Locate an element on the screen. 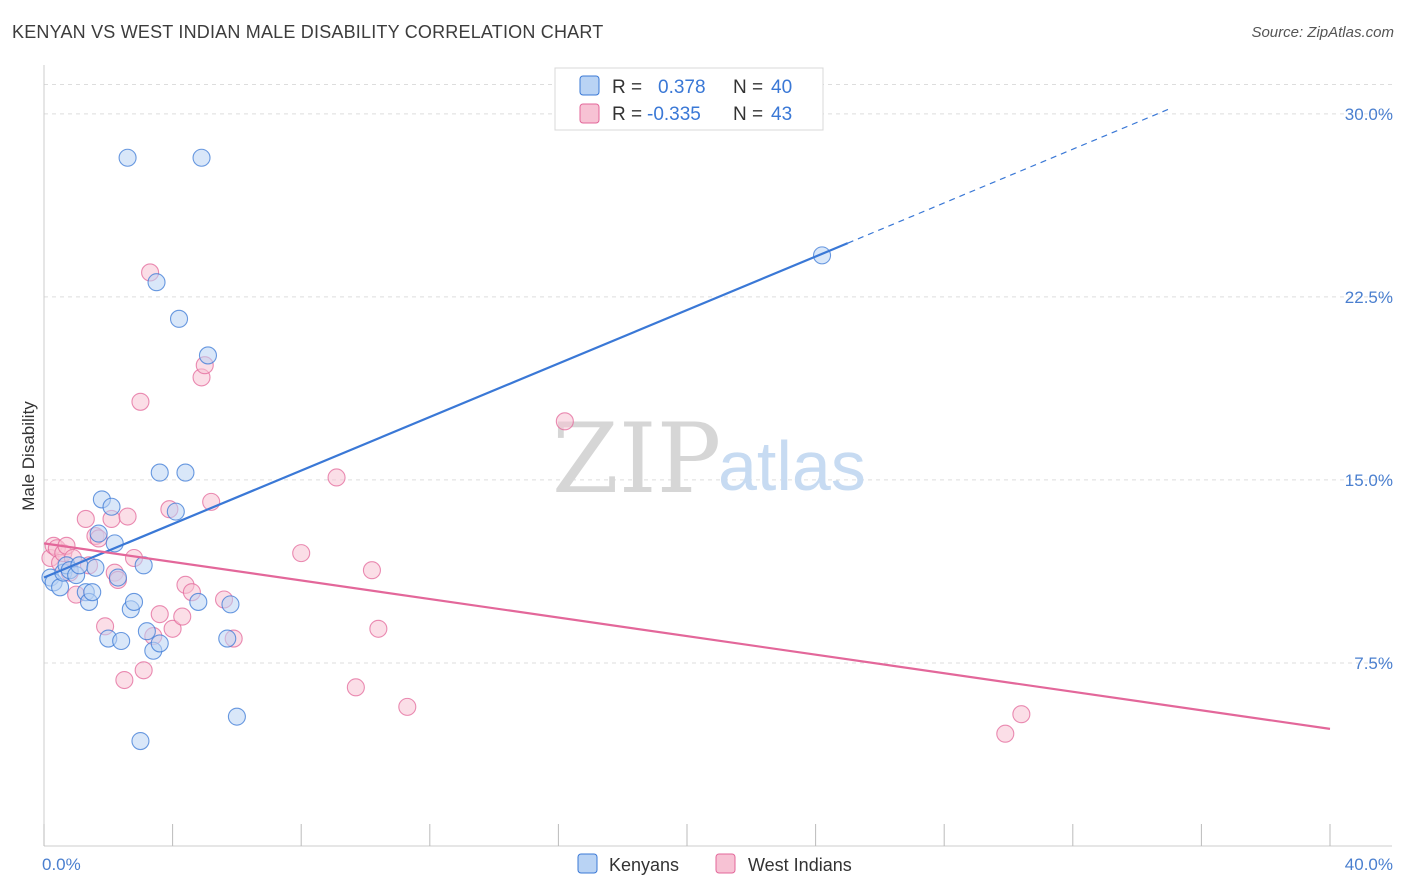 The image size is (1406, 892). stats-r-value-west-indians: -0.335 is located at coordinates (674, 114).